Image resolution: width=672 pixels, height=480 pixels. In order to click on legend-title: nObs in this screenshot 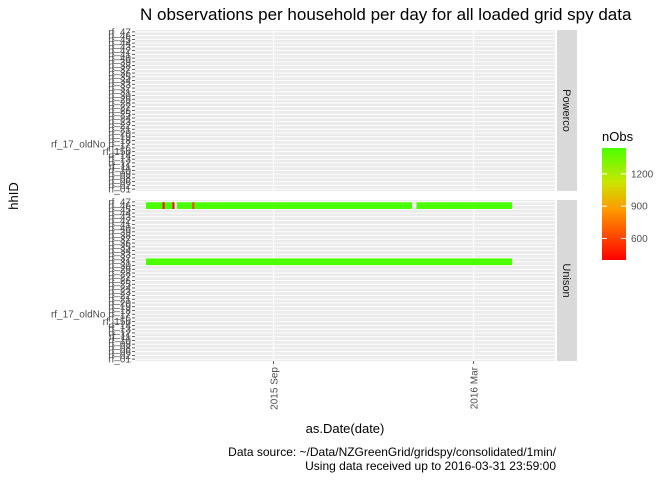, I will do `click(618, 136)`.